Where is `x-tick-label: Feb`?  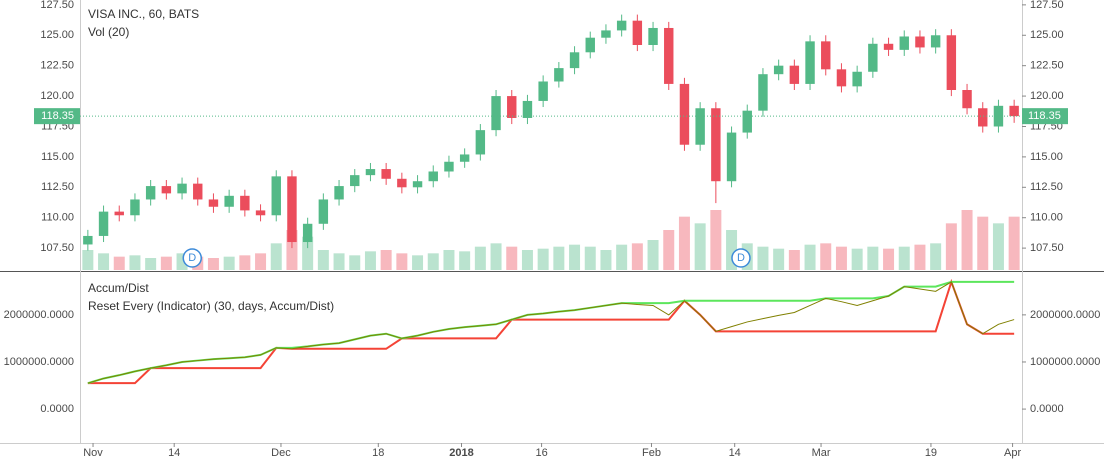
x-tick-label: Feb is located at coordinates (651, 453).